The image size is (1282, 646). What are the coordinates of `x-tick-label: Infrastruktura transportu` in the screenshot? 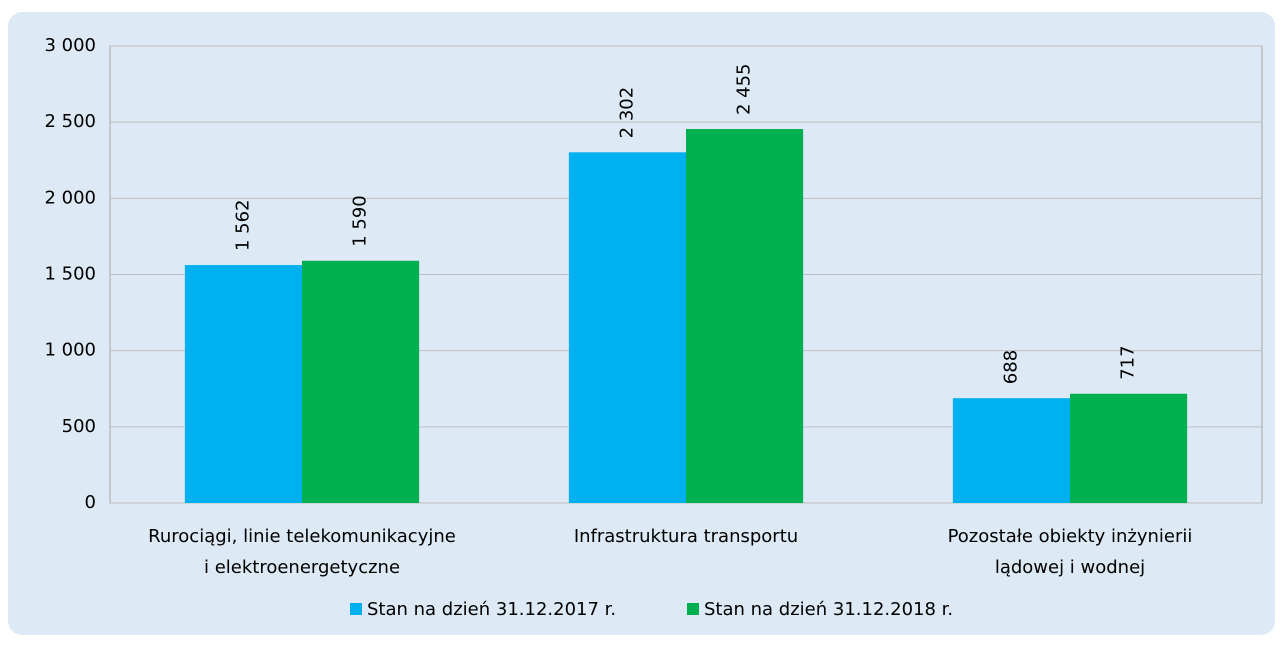 It's located at (686, 536).